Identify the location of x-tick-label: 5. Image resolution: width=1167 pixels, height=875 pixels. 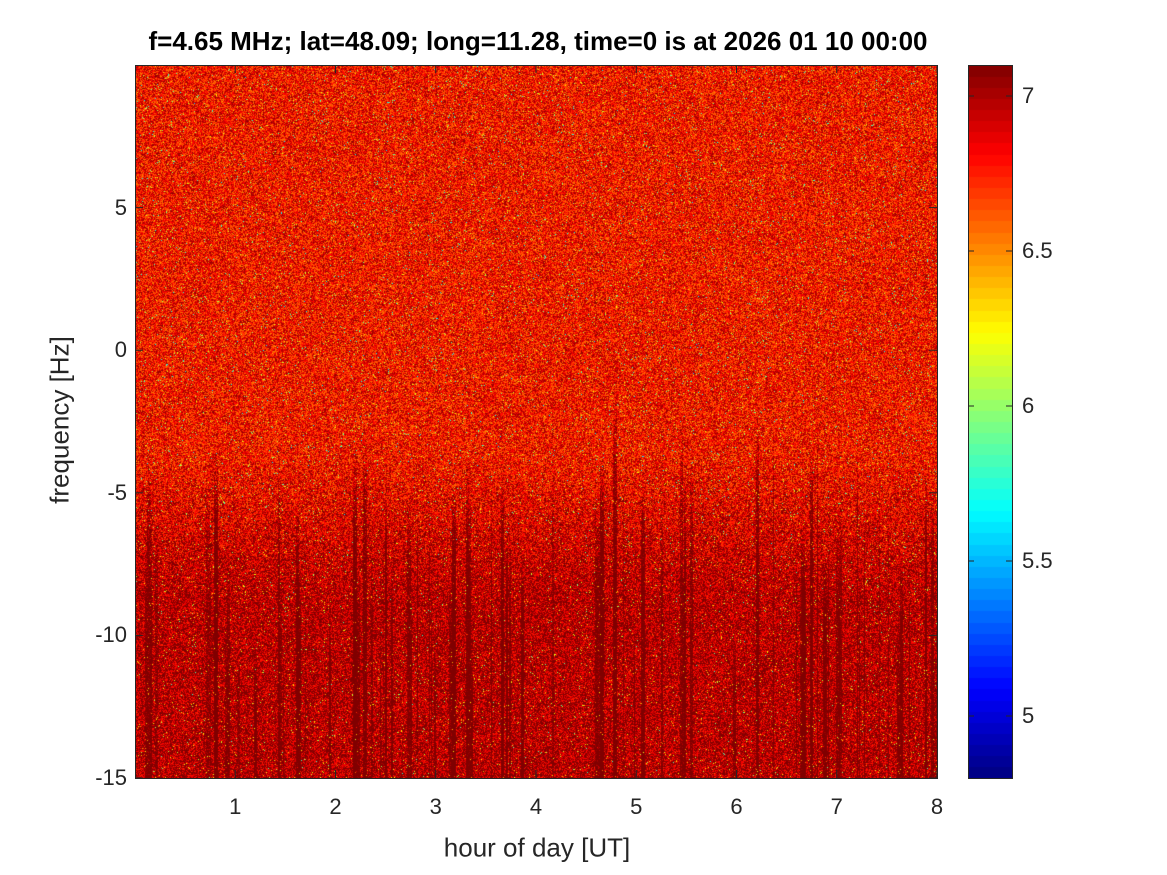
(636, 806).